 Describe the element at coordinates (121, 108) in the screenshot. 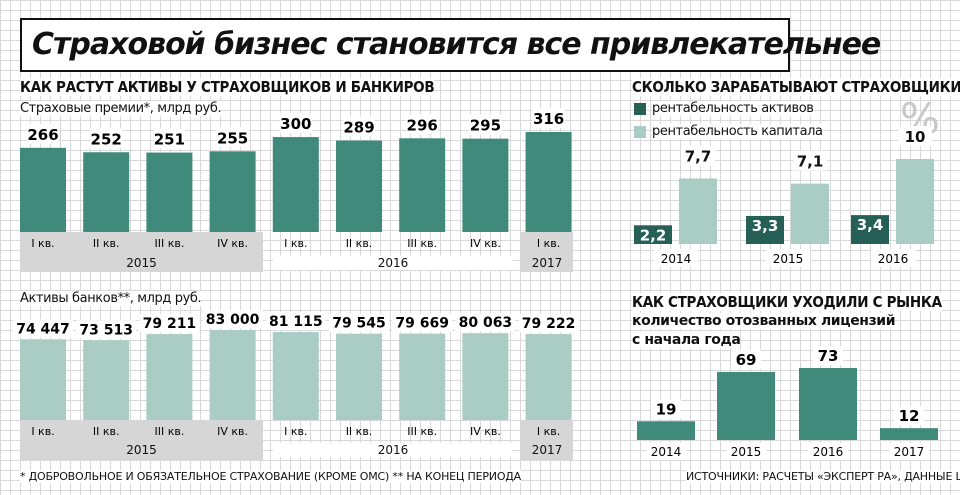

I see `premiums-chart-title: Страховые премии*, млрд руб.` at that location.